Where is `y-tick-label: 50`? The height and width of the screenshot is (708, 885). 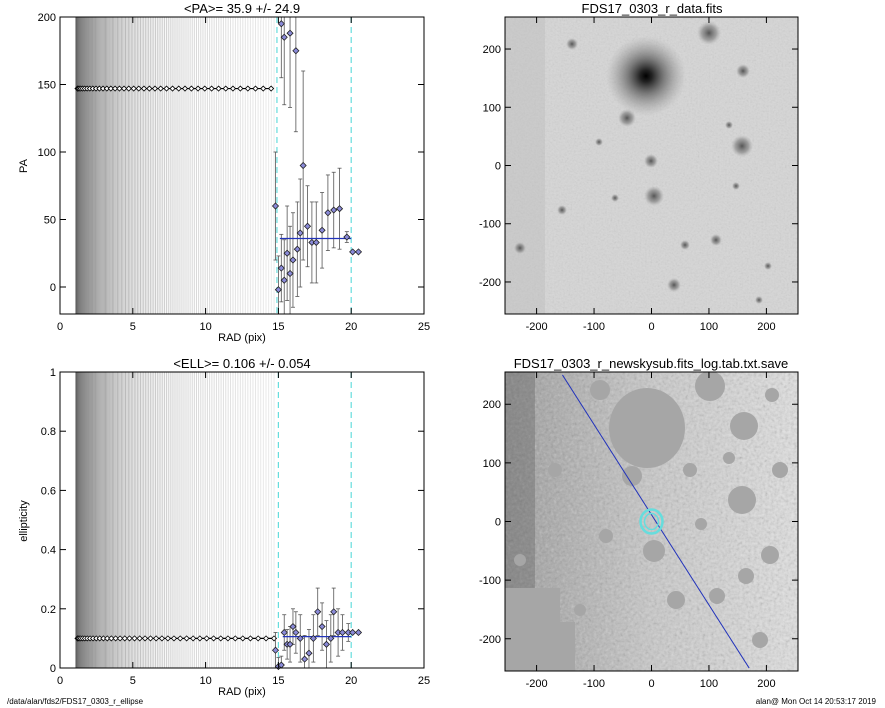 y-tick-label: 50 is located at coordinates (50, 221).